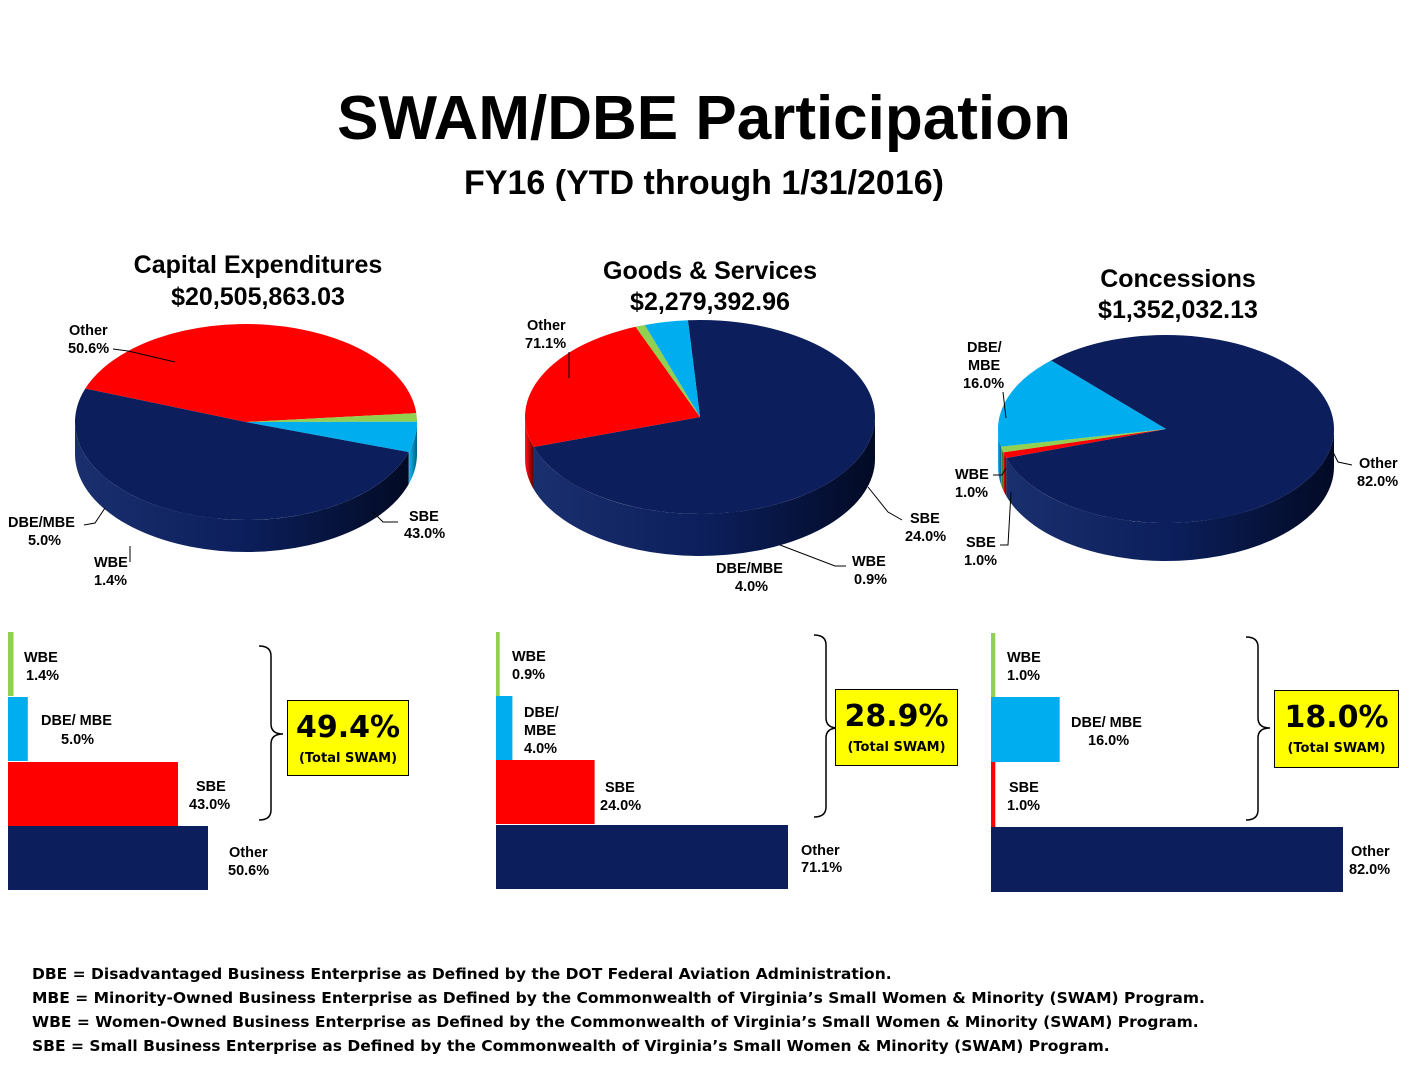  Describe the element at coordinates (42, 676) in the screenshot. I see `bar-value: 1.4%` at that location.